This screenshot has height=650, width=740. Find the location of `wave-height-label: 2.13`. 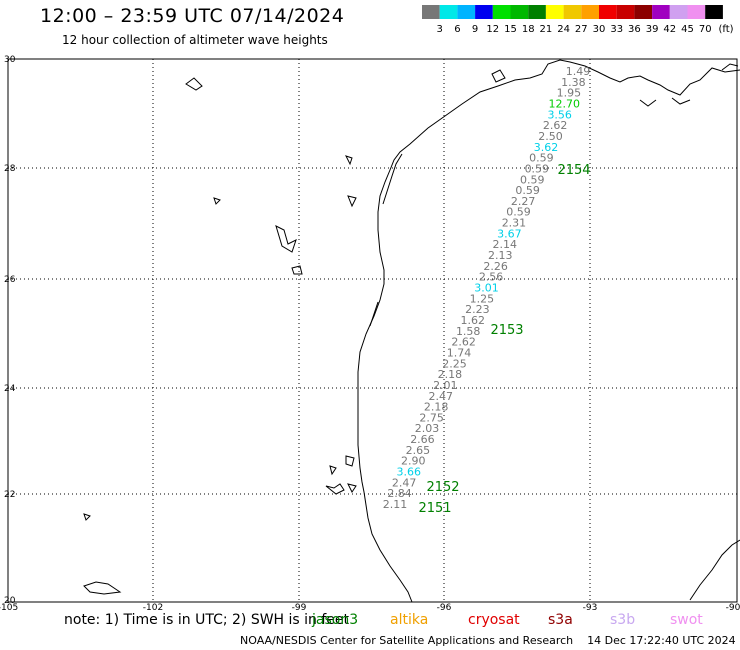

wave-height-label: 2.13 is located at coordinates (500, 255).